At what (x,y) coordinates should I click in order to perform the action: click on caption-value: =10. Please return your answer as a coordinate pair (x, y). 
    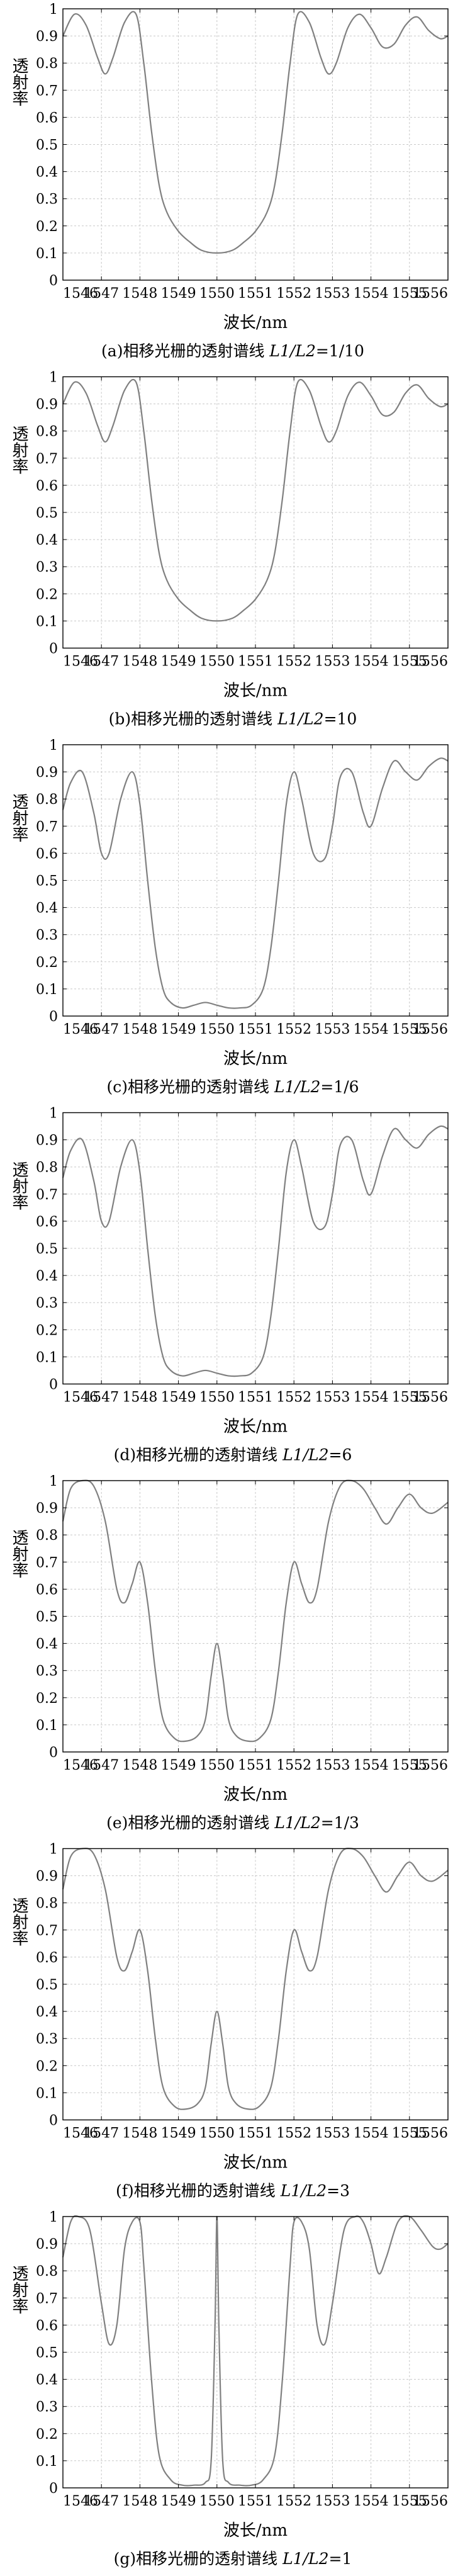
    Looking at the image, I should click on (340, 719).